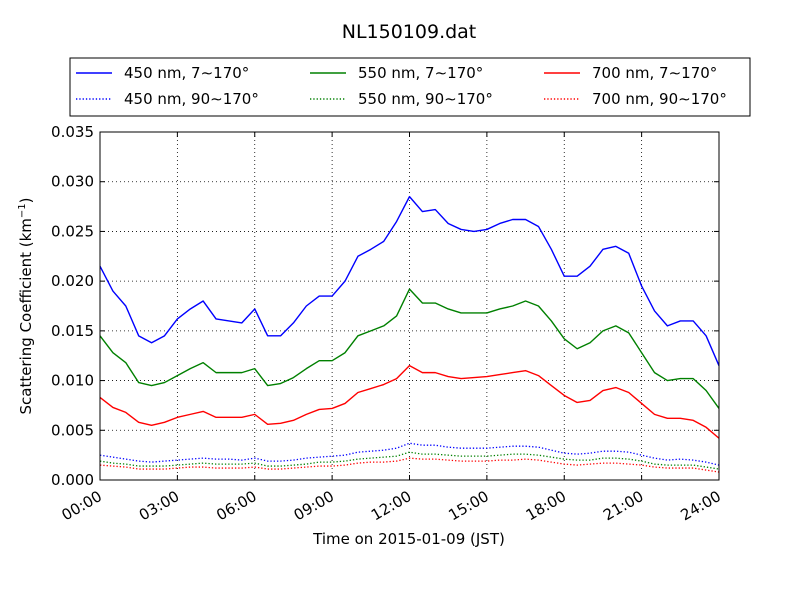  I want to click on legend-label: 700 nm, 90∼170°, so click(659, 99).